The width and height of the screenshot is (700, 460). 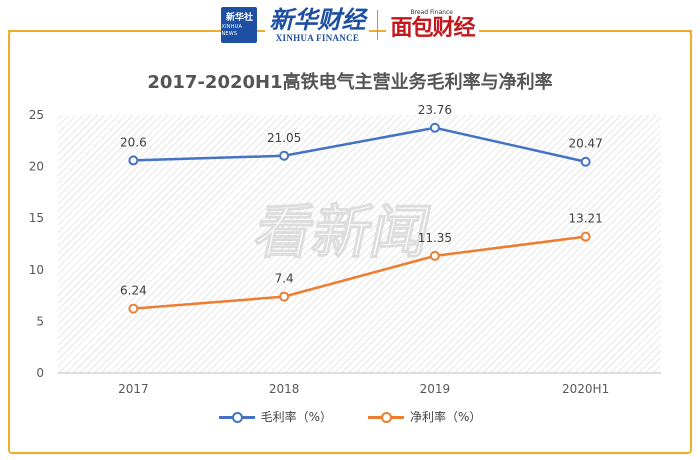 I want to click on miannbao-tagline: Bread Finance, so click(x=431, y=12).